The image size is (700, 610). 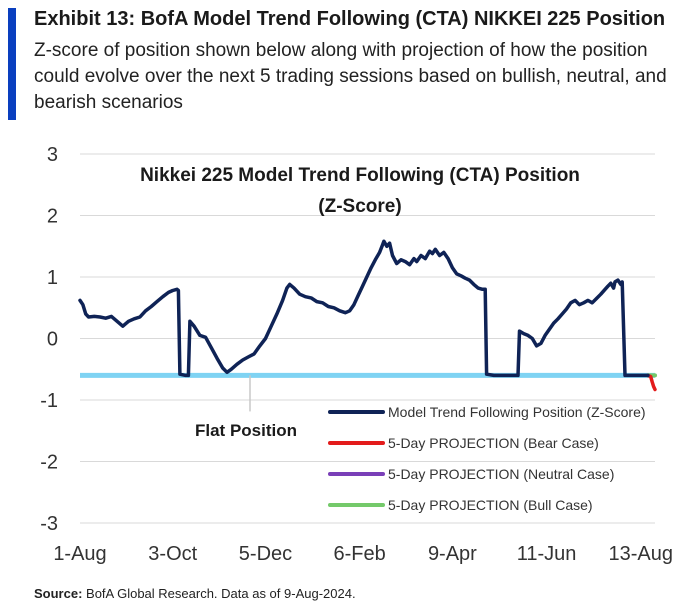 What do you see at coordinates (52, 340) in the screenshot?
I see `y-tick-label: 0` at bounding box center [52, 340].